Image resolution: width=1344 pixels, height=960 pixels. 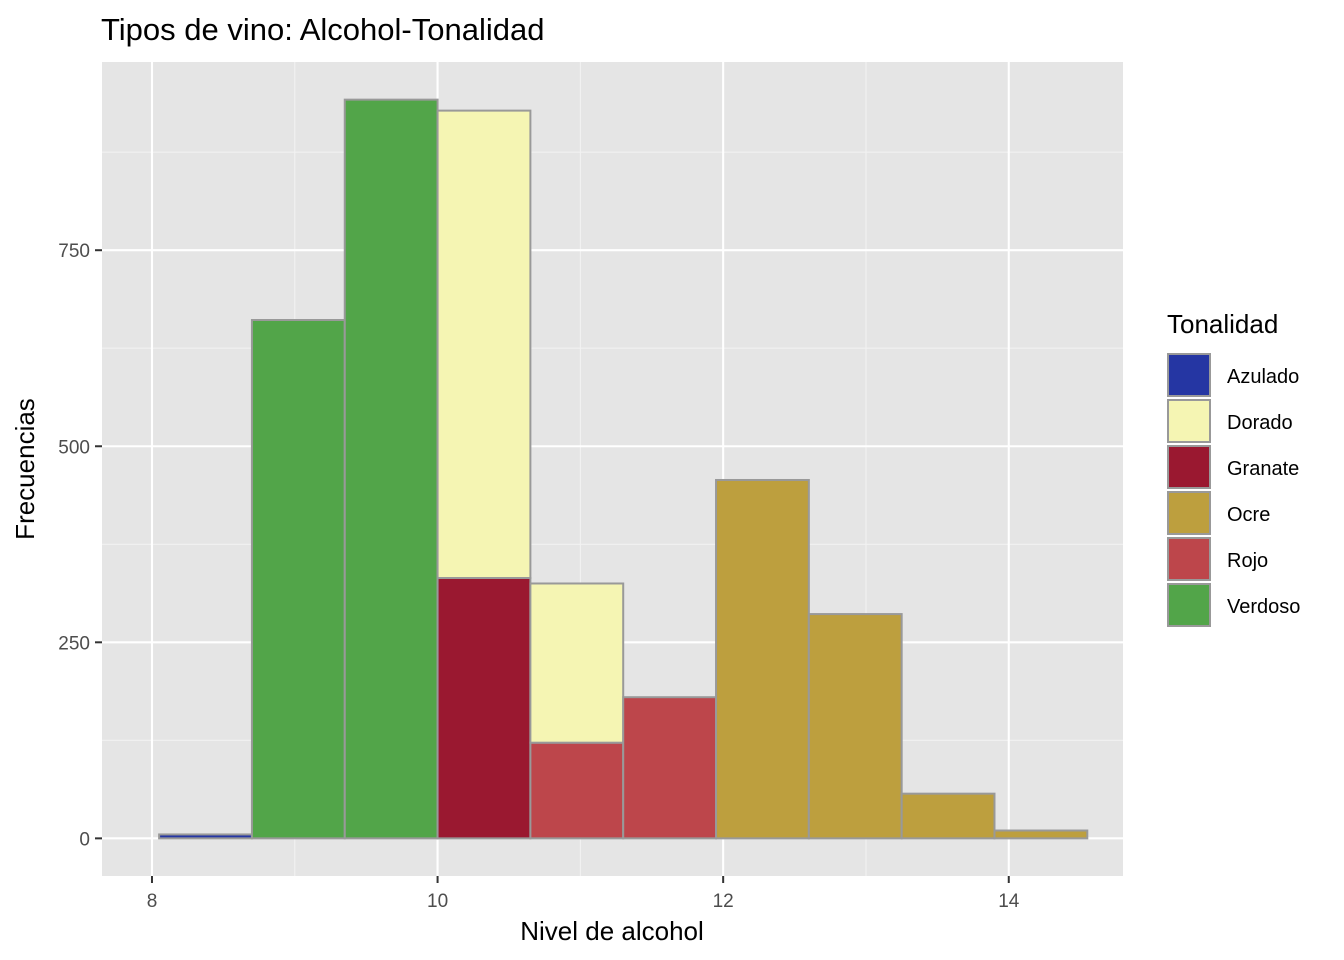 I want to click on legend-item-azulado: Azulado, so click(x=1233, y=375).